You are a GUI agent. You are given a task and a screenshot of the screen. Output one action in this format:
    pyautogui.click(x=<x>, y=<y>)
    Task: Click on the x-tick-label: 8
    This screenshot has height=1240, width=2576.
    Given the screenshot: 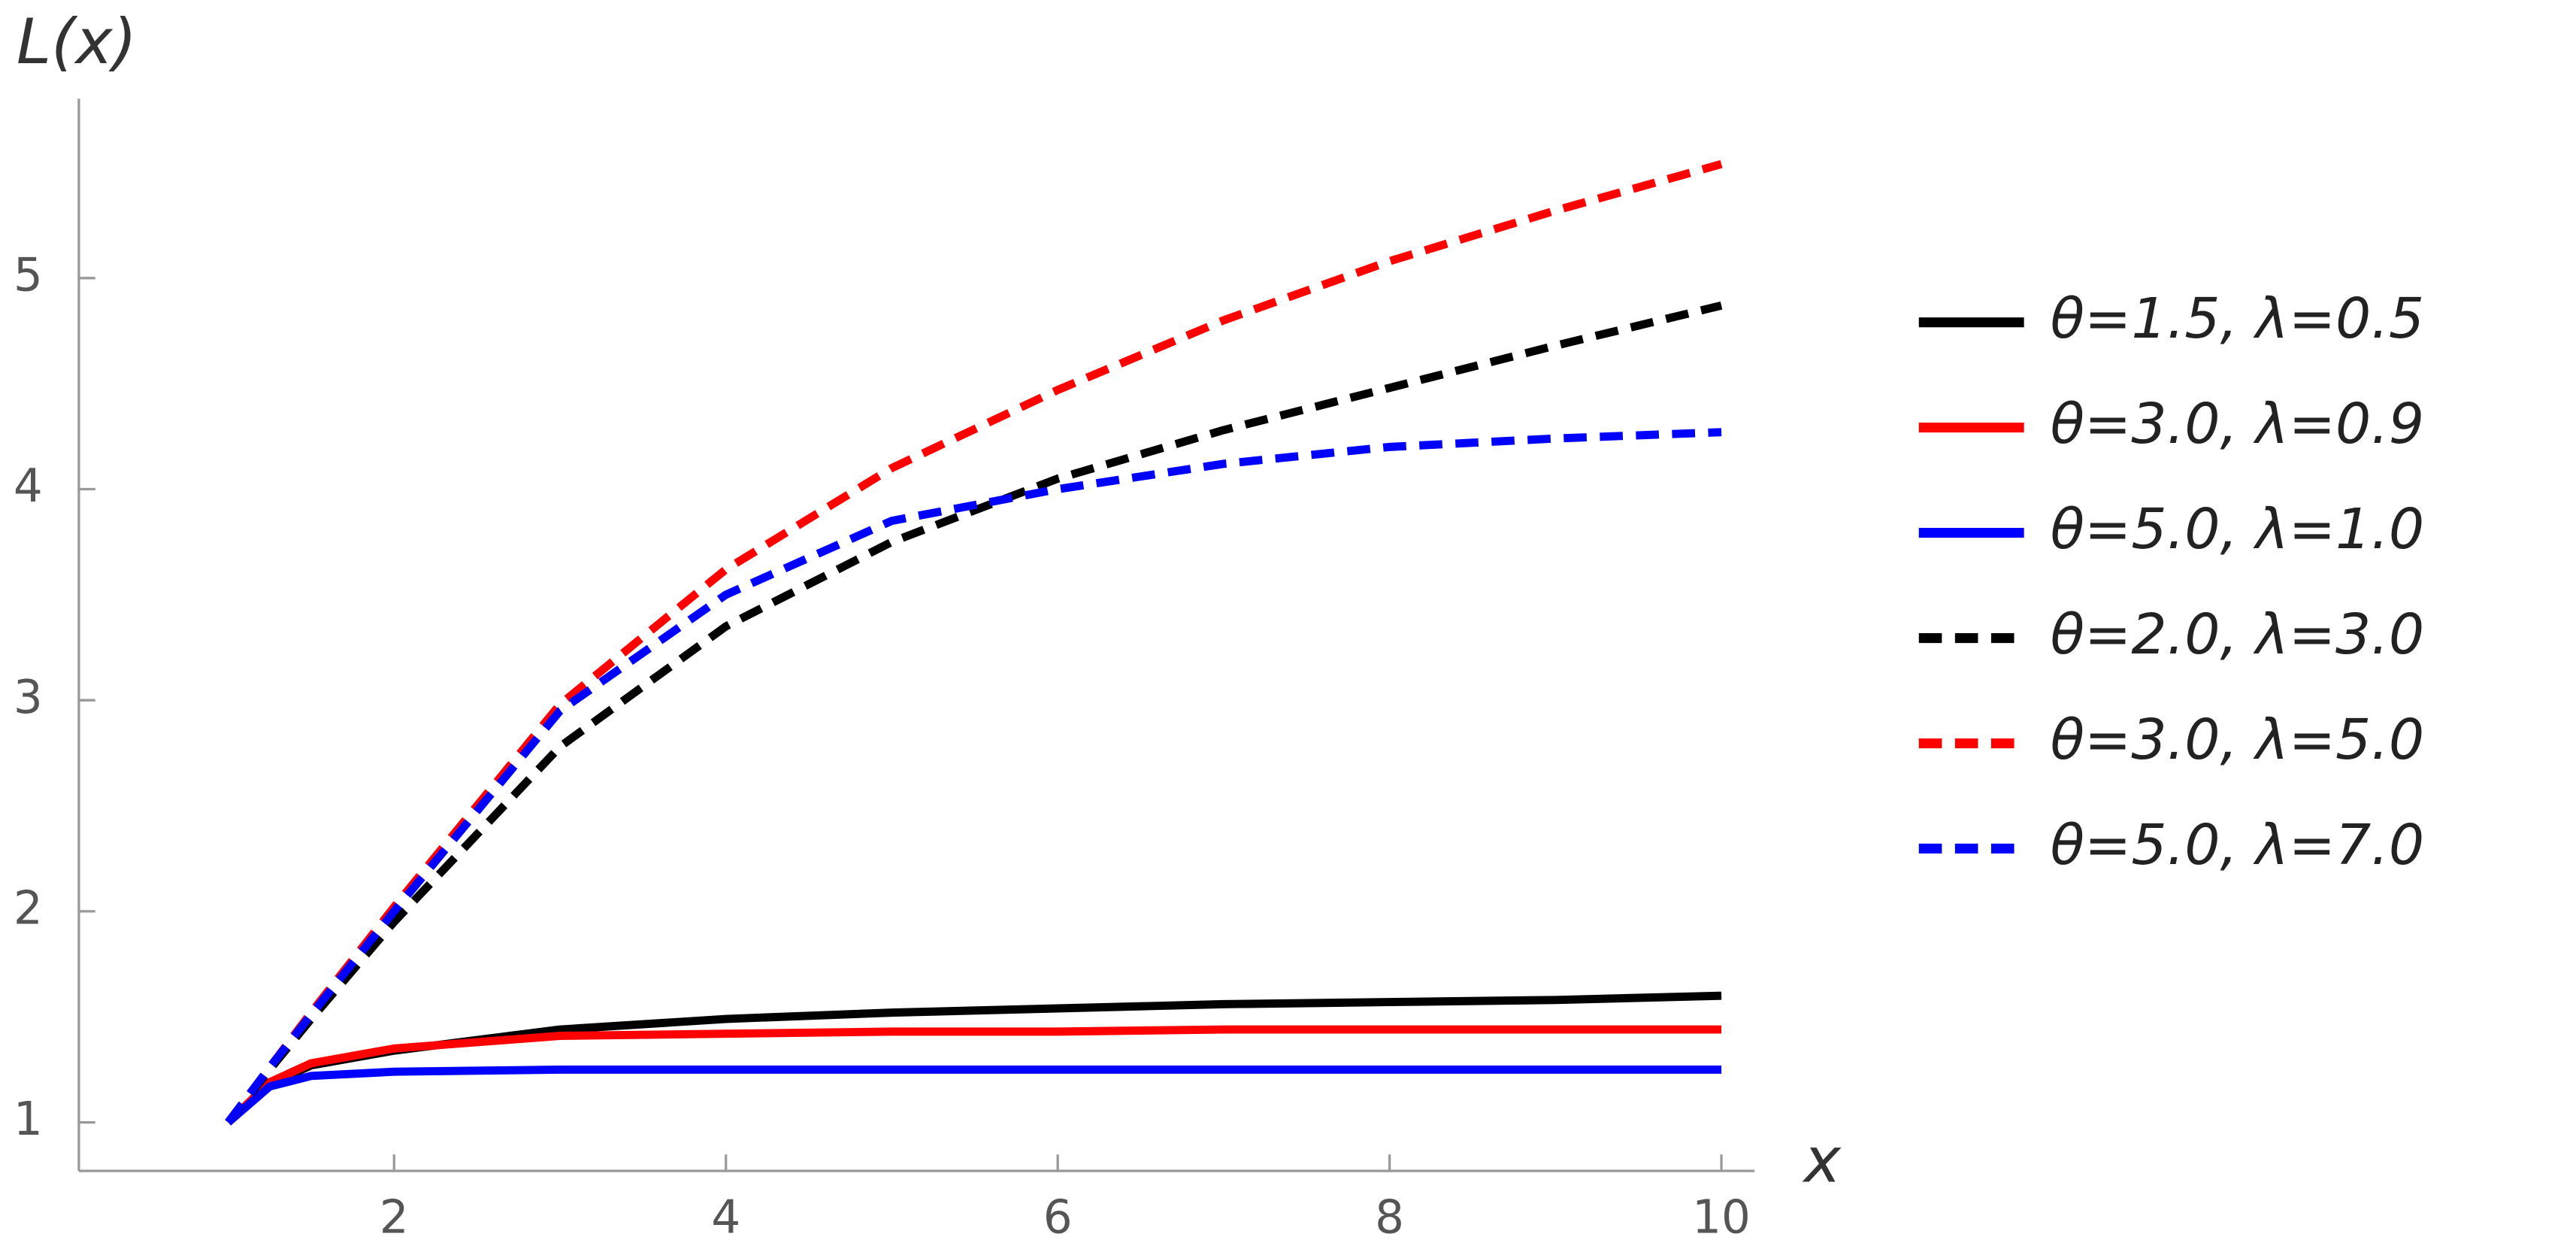 What is the action you would take?
    pyautogui.click(x=1389, y=1215)
    